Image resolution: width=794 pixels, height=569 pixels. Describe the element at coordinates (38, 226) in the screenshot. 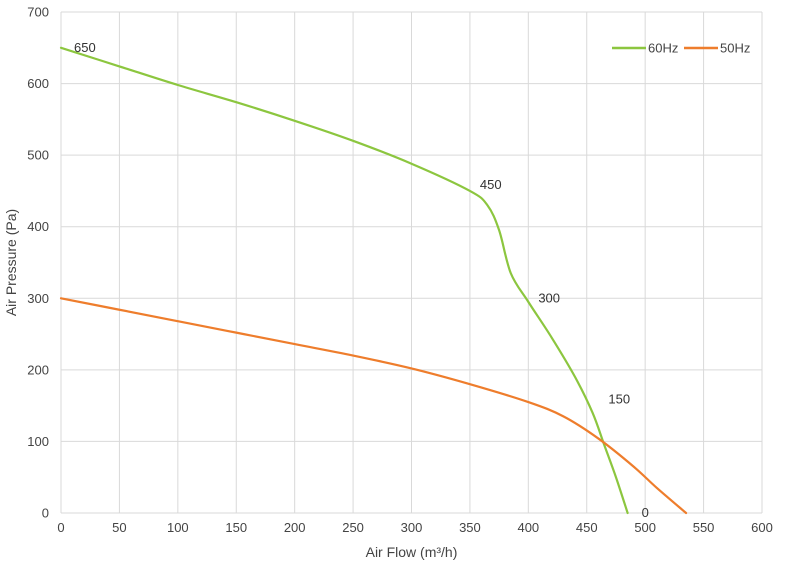

I see `y-tick-label: 400` at that location.